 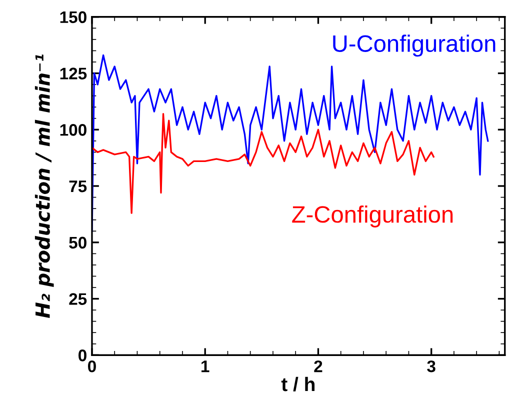 What do you see at coordinates (73, 17) in the screenshot?
I see `y-tick-label: 150` at bounding box center [73, 17].